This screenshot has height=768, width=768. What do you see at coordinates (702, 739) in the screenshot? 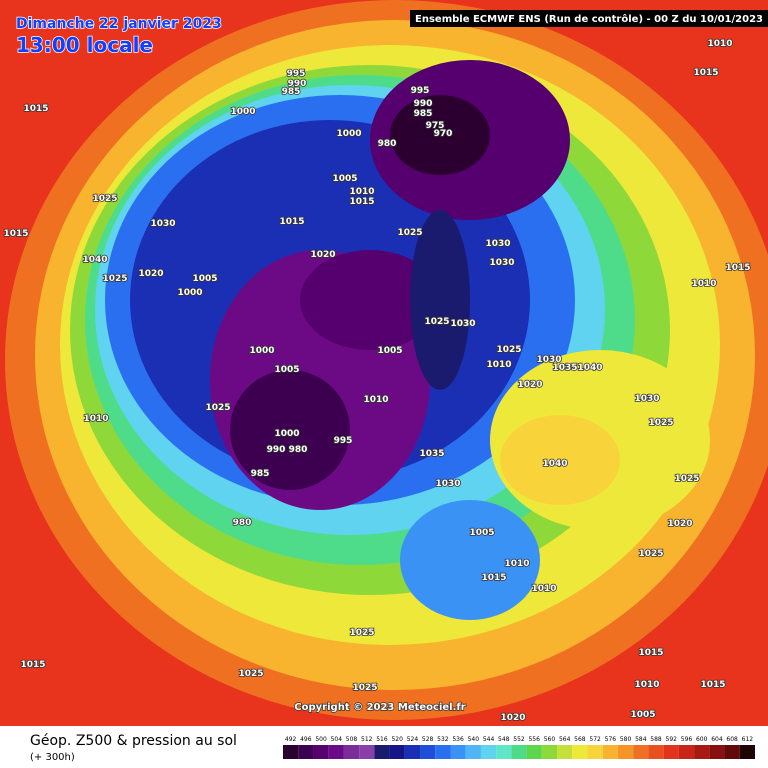
I see `scale-label: 600` at bounding box center [702, 739].